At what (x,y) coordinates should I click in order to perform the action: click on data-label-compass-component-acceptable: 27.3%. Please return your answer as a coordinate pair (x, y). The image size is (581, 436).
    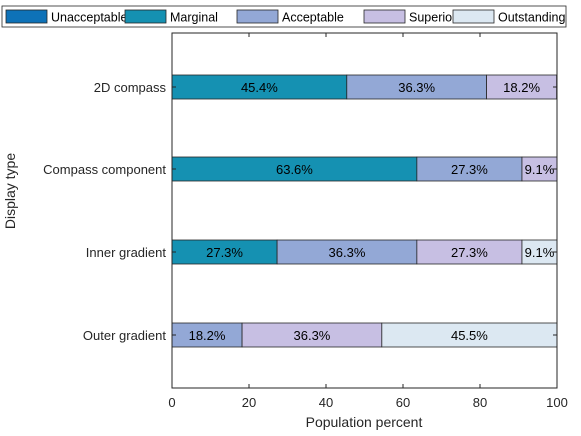
    Looking at the image, I should click on (469, 169).